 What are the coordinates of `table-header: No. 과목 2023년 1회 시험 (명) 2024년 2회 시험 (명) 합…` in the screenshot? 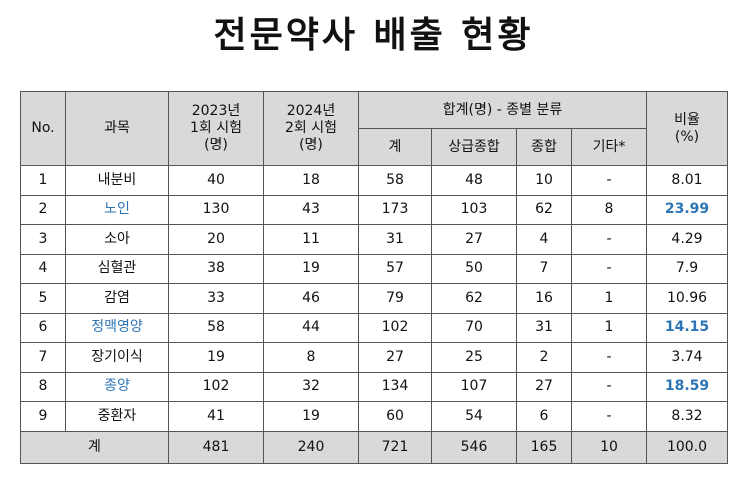 It's located at (374, 128).